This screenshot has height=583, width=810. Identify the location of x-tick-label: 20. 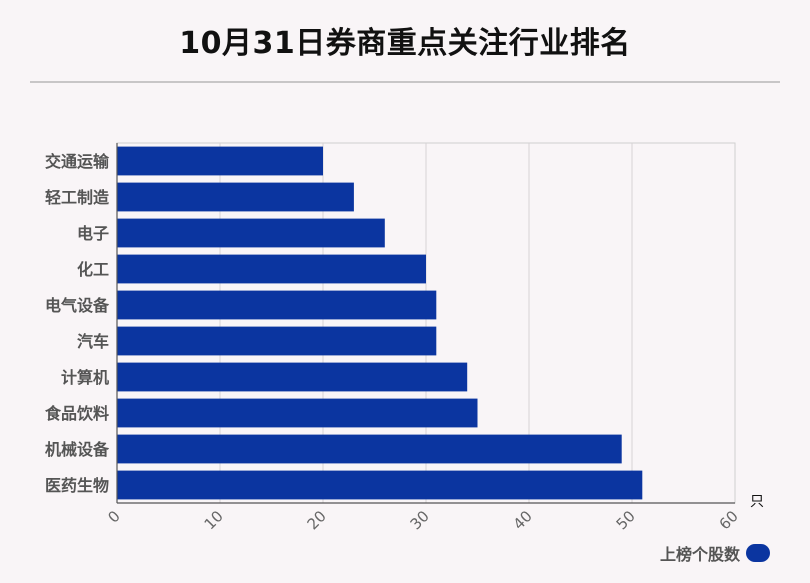
(317, 520).